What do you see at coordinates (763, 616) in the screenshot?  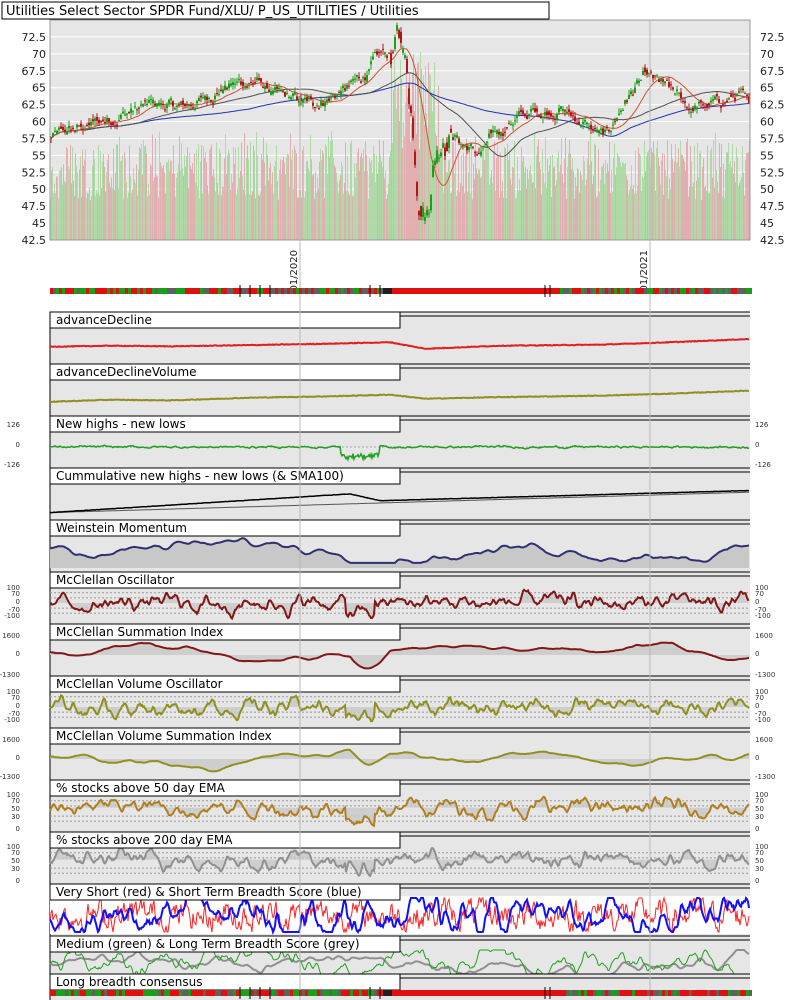 I see `panel-y-label-right: -100` at bounding box center [763, 616].